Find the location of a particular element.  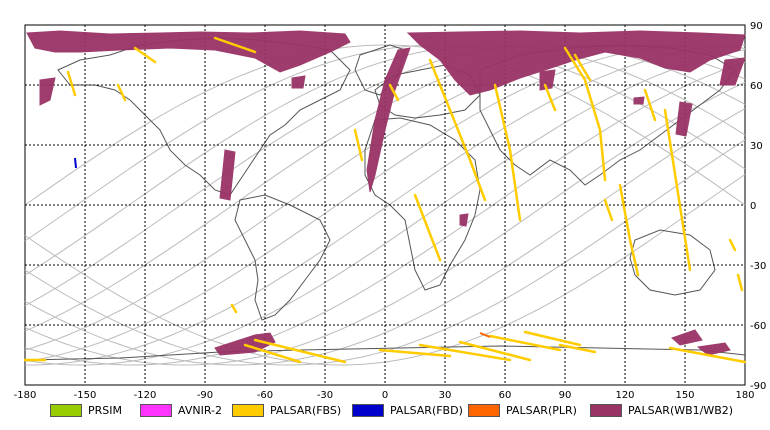

legend-item: PRSIM is located at coordinates (86, 410).